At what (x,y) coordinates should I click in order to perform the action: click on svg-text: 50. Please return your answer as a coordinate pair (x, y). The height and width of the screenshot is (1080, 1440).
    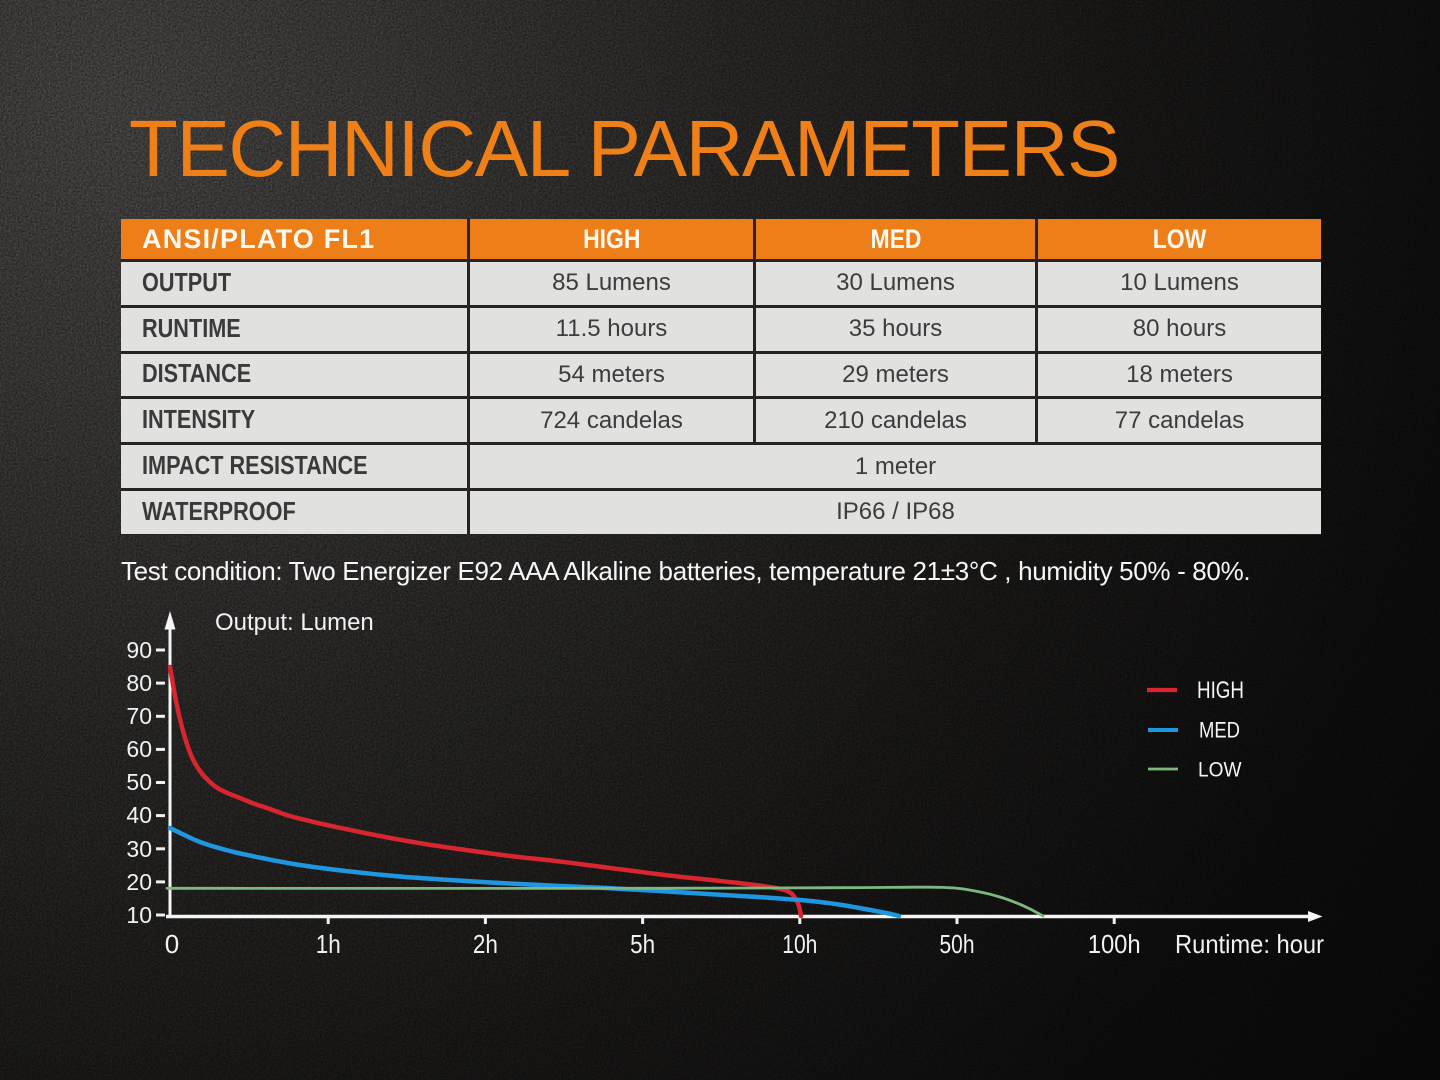
    Looking at the image, I should click on (139, 782).